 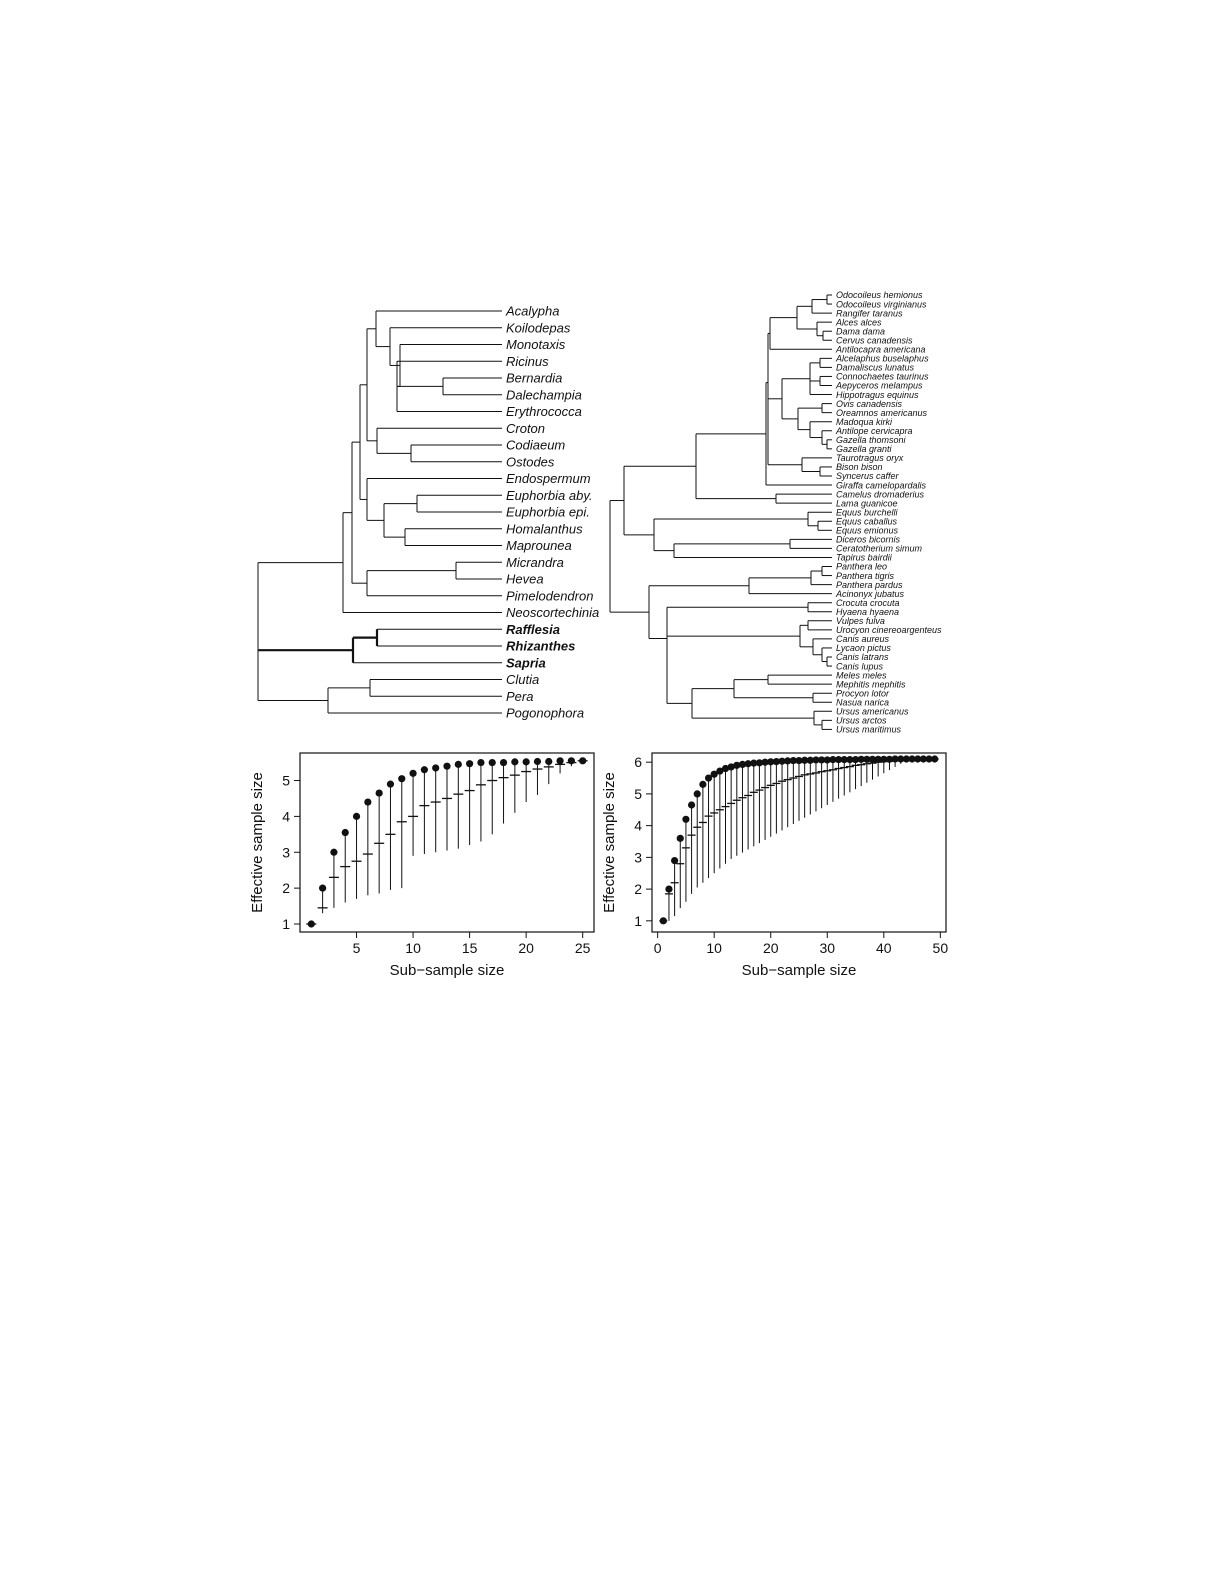 What do you see at coordinates (860, 331) in the screenshot?
I see `tip-label: Dama dama` at bounding box center [860, 331].